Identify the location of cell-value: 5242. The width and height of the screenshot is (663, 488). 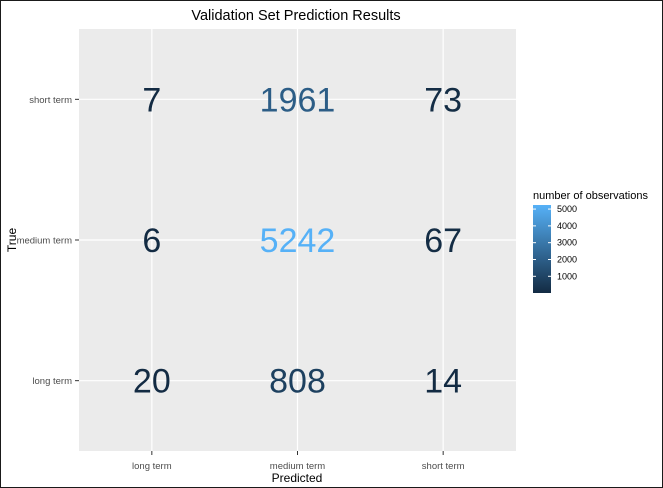
(298, 241).